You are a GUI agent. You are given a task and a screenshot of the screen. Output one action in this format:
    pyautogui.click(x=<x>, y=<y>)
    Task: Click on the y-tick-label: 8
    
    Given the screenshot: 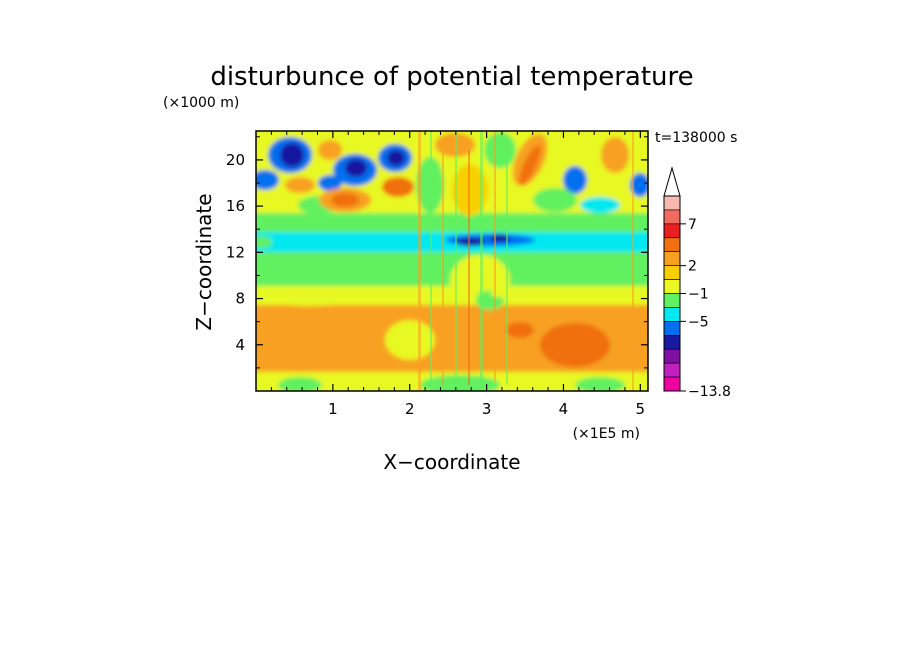 What is the action you would take?
    pyautogui.click(x=240, y=299)
    